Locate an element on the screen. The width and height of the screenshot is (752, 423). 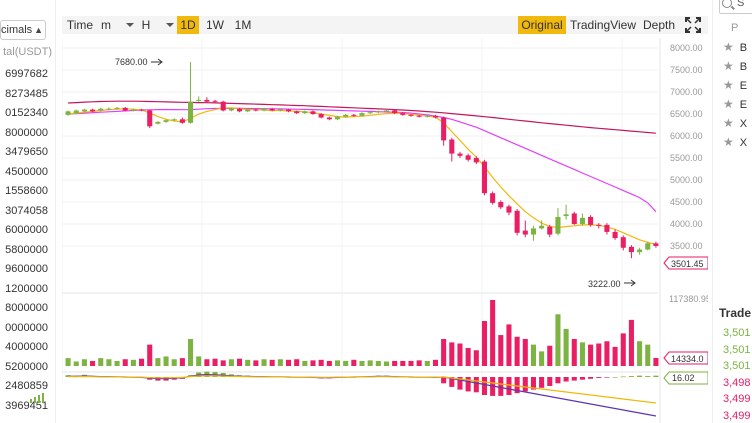
order-book-total-row: 6000000 is located at coordinates (26, 230).